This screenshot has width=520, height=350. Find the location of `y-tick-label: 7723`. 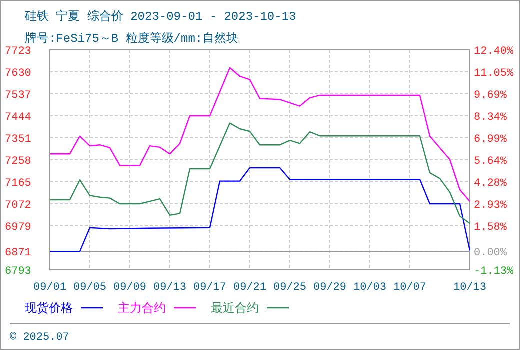

y-tick-label: 7723 is located at coordinates (18, 52).